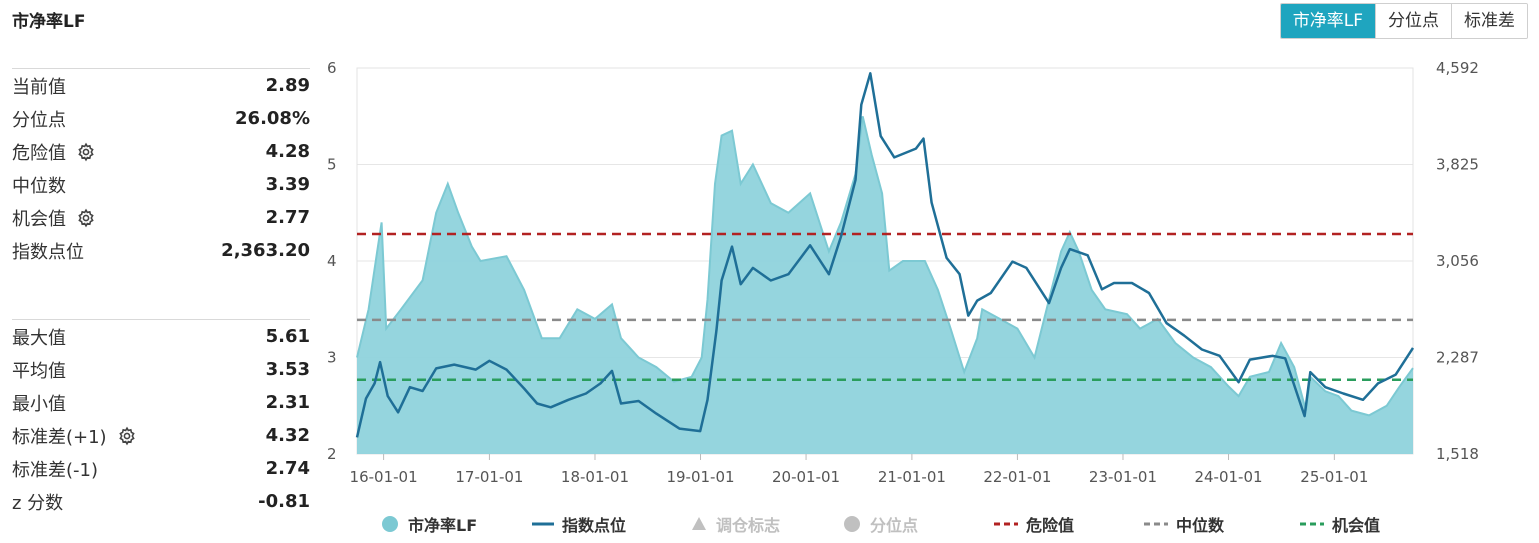 This screenshot has width=1539, height=543. What do you see at coordinates (49, 22) in the screenshot?
I see `page-title: 市净率LF` at bounding box center [49, 22].